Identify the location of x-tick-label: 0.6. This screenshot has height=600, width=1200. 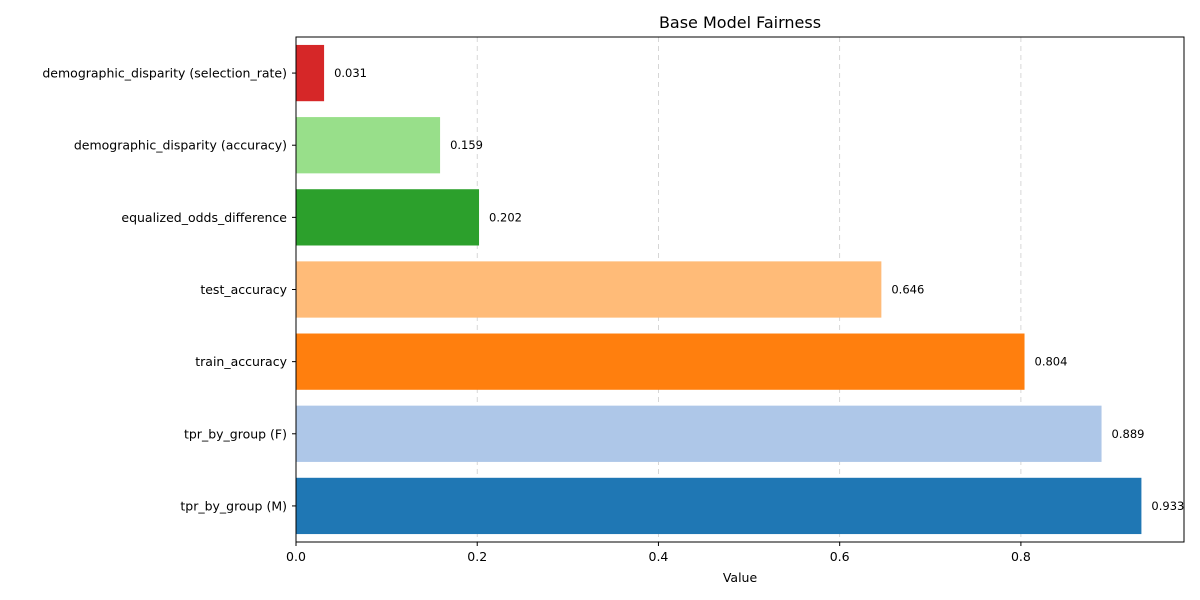
(840, 556).